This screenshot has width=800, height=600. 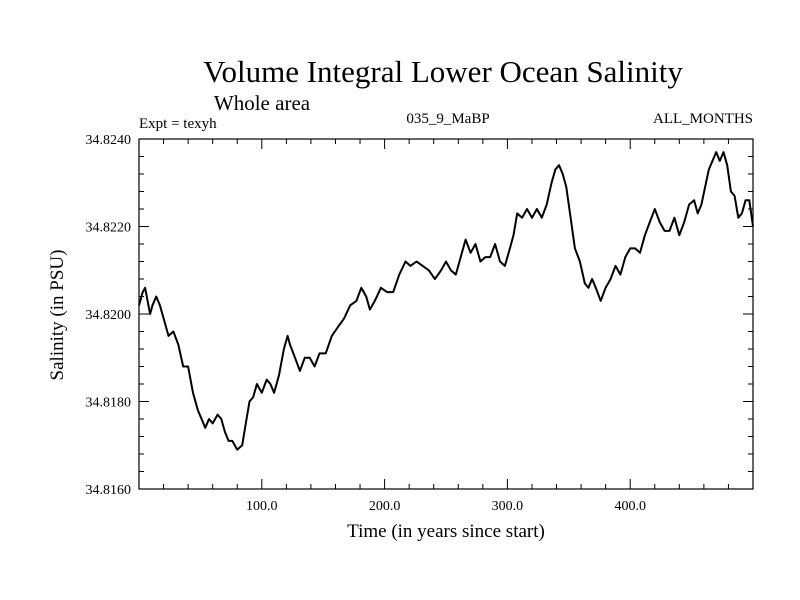 What do you see at coordinates (508, 506) in the screenshot?
I see `x-tick-label: 300.0` at bounding box center [508, 506].